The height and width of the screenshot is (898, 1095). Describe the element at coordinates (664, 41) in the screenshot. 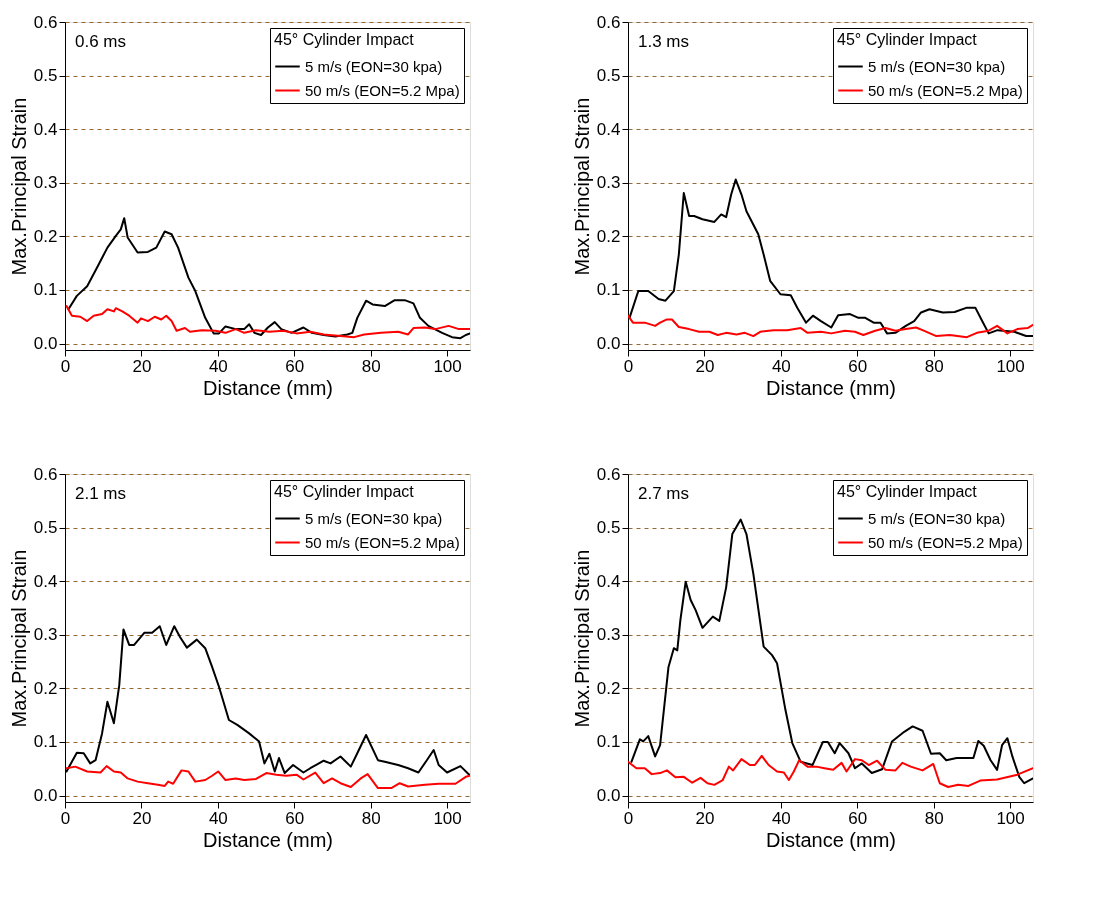

I see `annotation: 1.3 ms` at that location.